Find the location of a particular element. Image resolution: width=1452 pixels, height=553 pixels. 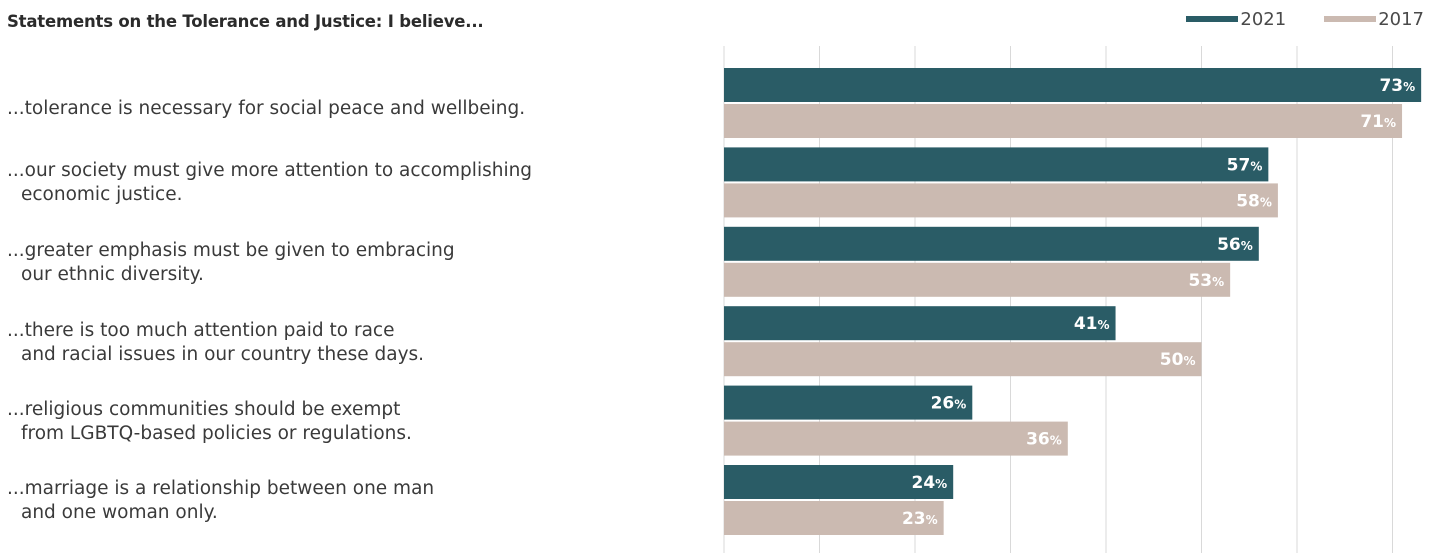

legend: 2021 2017 is located at coordinates (1286, 19).